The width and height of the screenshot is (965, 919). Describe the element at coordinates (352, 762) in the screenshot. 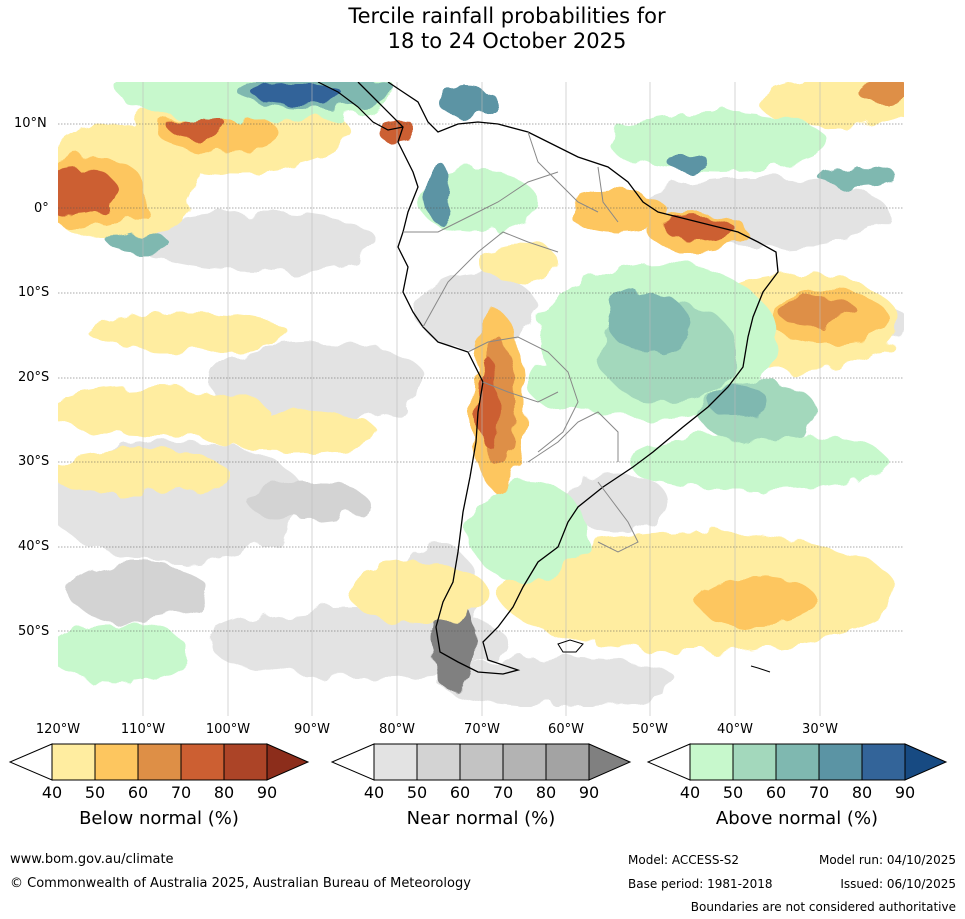

I see `colorbar-near-low-extension` at that location.